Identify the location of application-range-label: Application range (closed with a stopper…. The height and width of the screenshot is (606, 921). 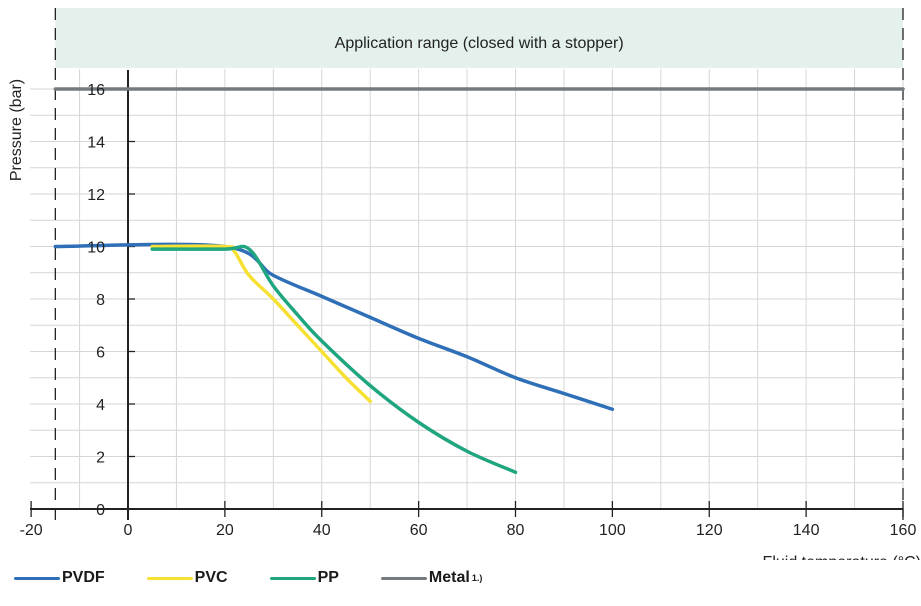
(479, 43).